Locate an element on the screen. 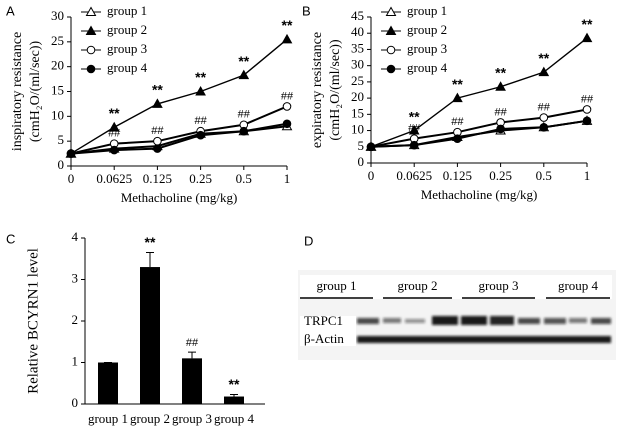 The width and height of the screenshot is (618, 437). blot-label-bg is located at coordinates (328, 331).